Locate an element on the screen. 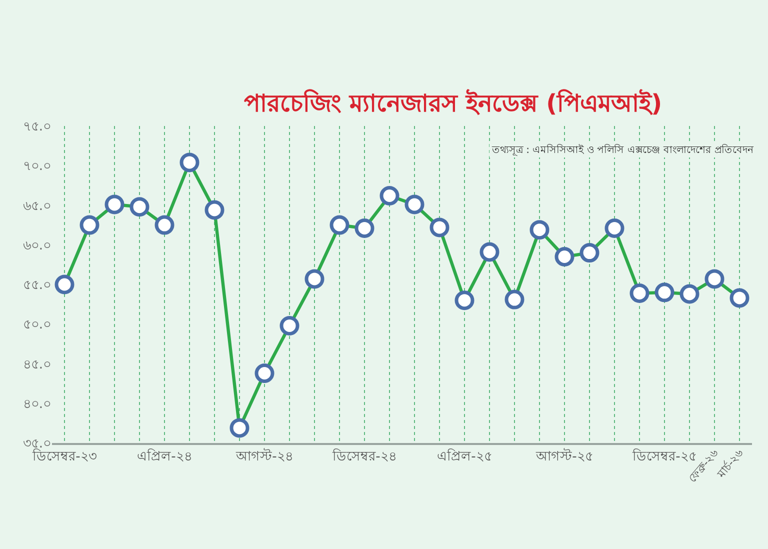 The image size is (768, 549). y-tick-label: ৫৫.০ is located at coordinates (36, 286).